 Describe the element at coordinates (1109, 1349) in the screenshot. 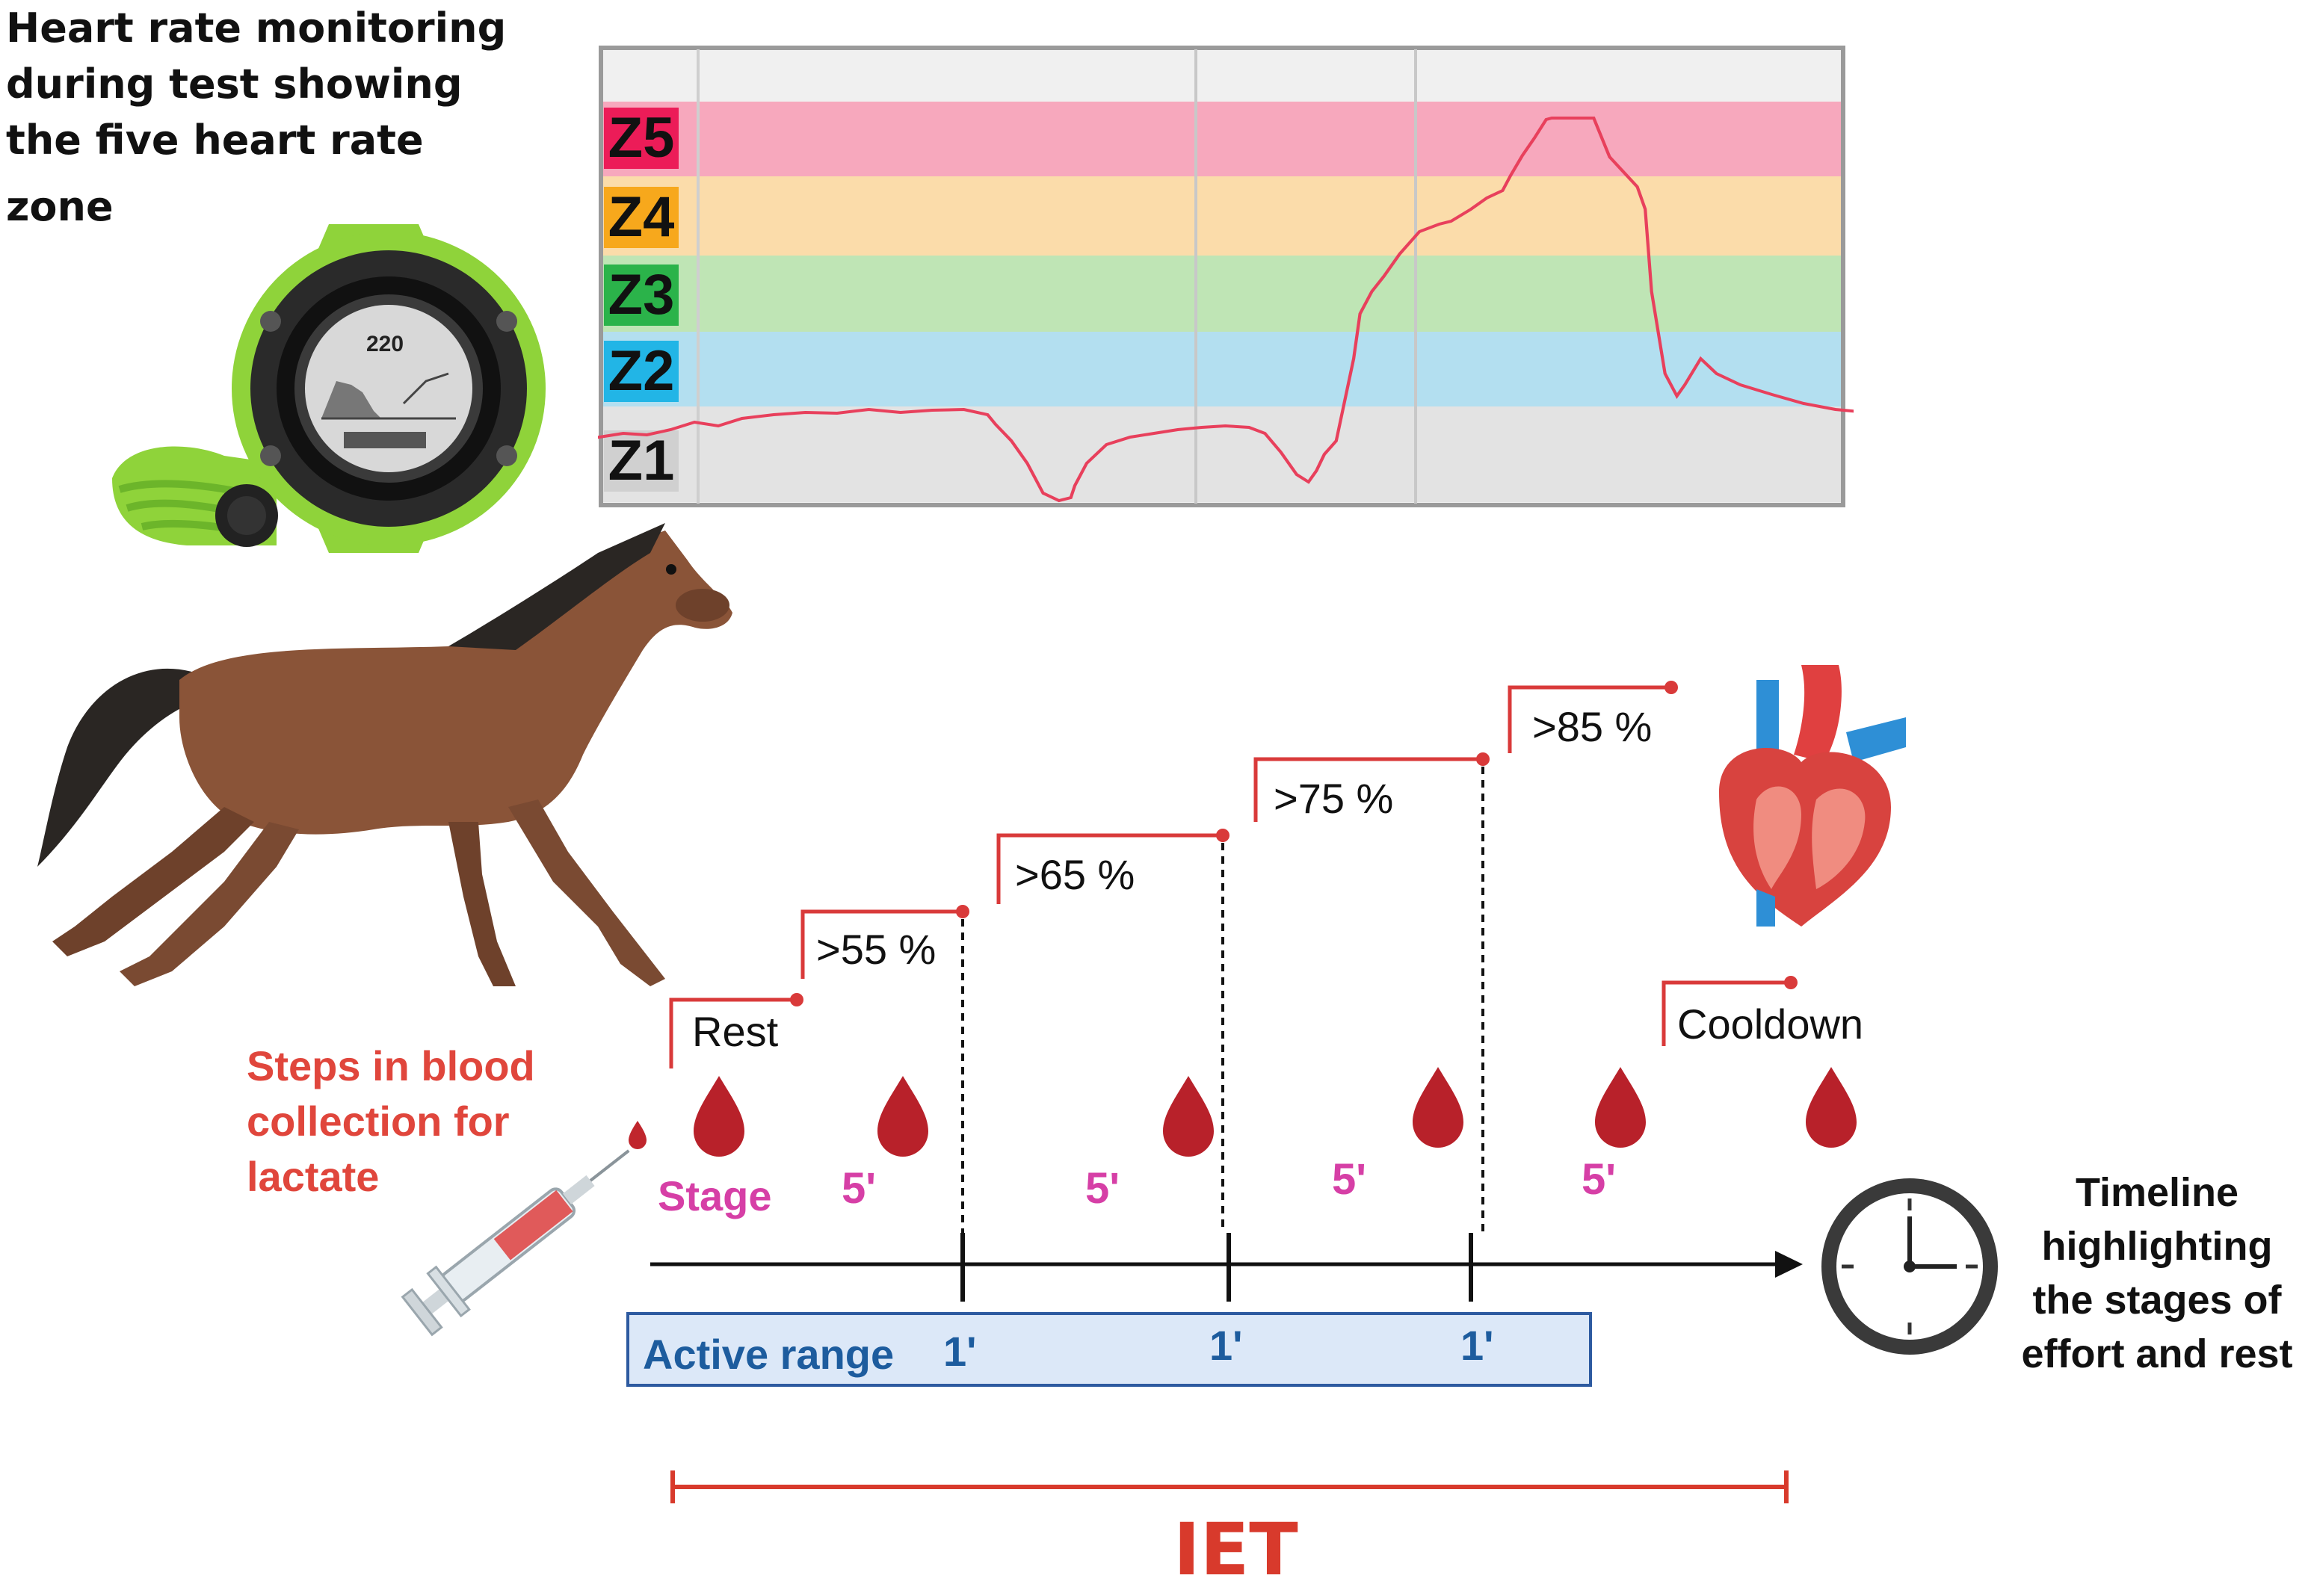

I see `active-range-box: Active range 1' 1' 1'` at that location.